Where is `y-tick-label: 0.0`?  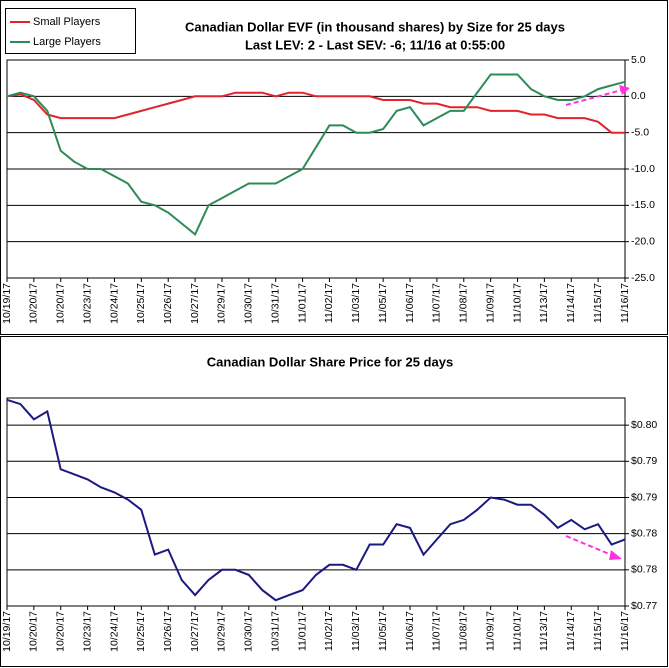
y-tick-label: 0.0 is located at coordinates (638, 96).